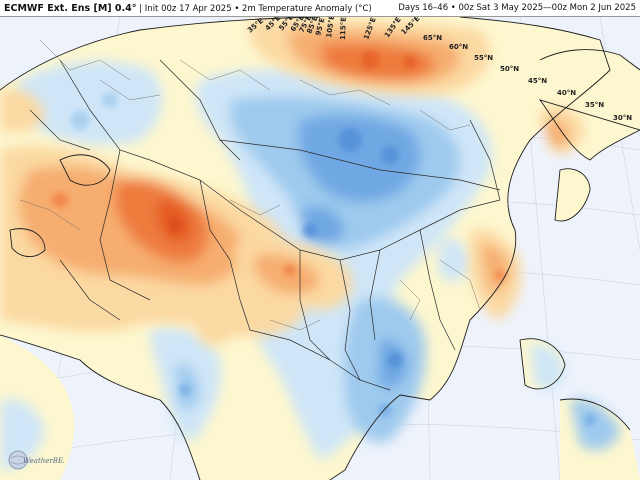  I want to click on lat-label-35n: 35°N, so click(594, 105).